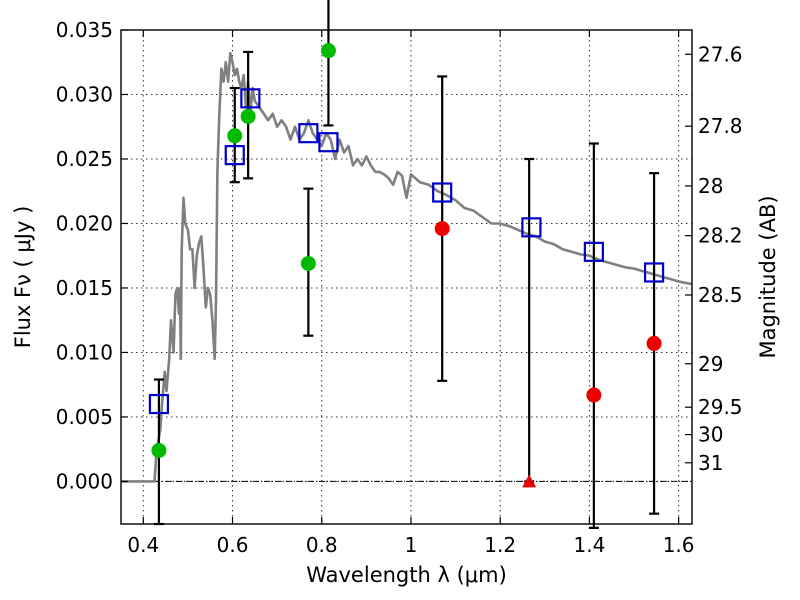 The height and width of the screenshot is (600, 800). I want to click on x-tick-label: 1, so click(411, 545).